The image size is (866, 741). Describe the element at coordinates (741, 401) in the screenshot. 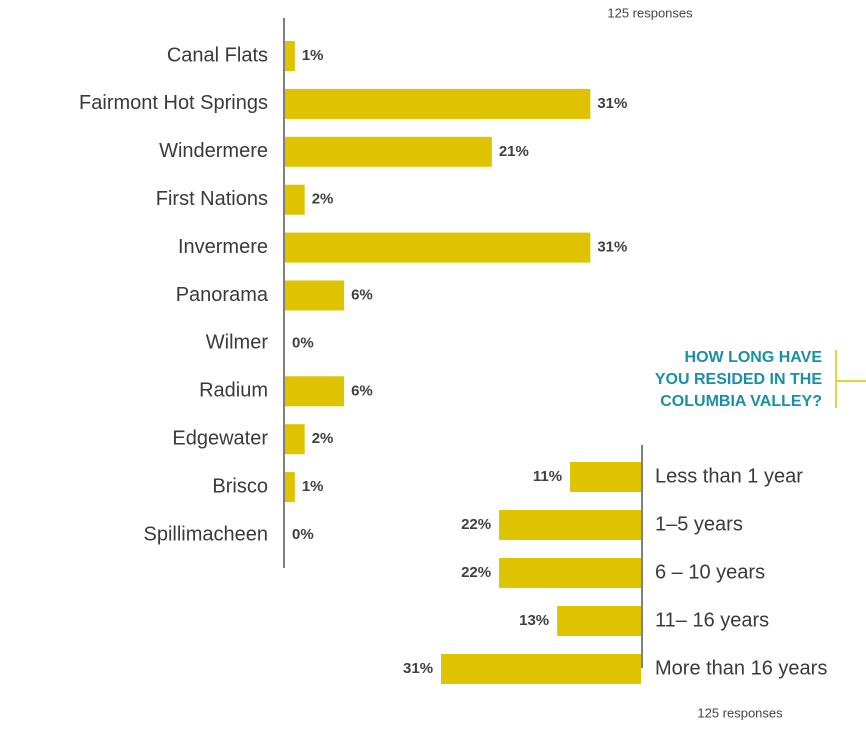

I see `chart-title: COLUMBIA VALLEY?` at that location.